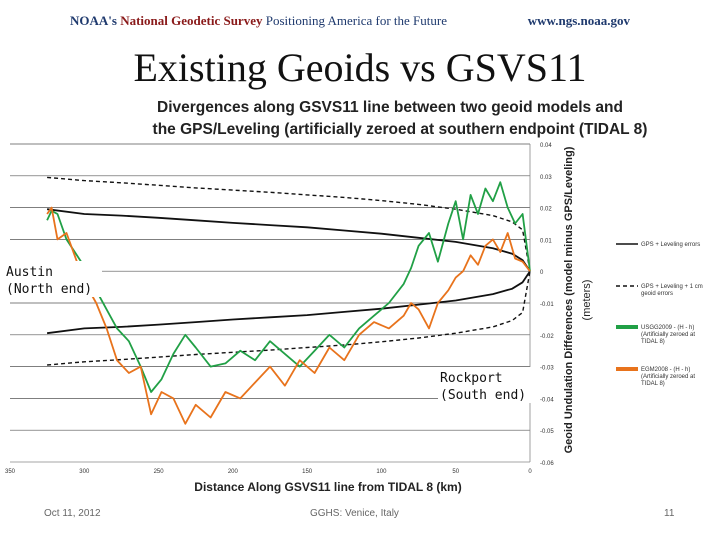 Image resolution: width=720 pixels, height=540 pixels. What do you see at coordinates (49, 289) in the screenshot?
I see `north-annotation-line2: (North end)` at bounding box center [49, 289].